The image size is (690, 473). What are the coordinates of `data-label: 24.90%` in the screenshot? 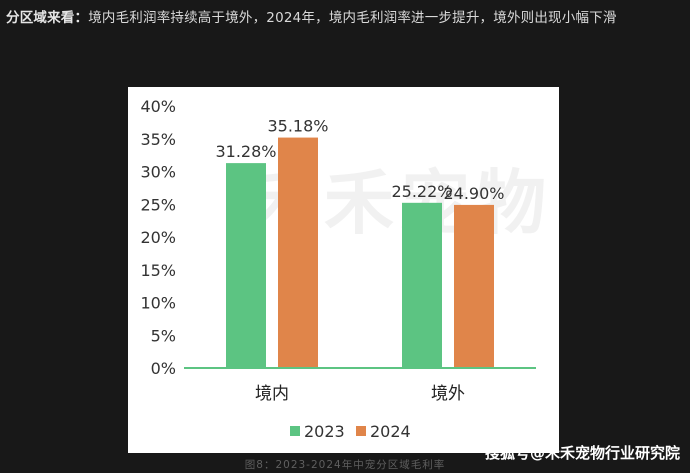 It's located at (473, 193).